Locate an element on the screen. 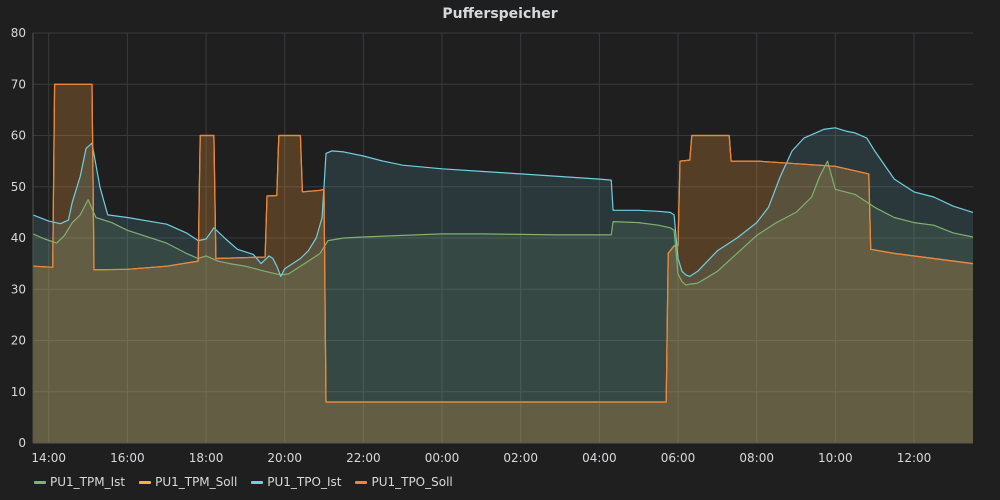  x-tick-label: 20:00 is located at coordinates (284, 458).